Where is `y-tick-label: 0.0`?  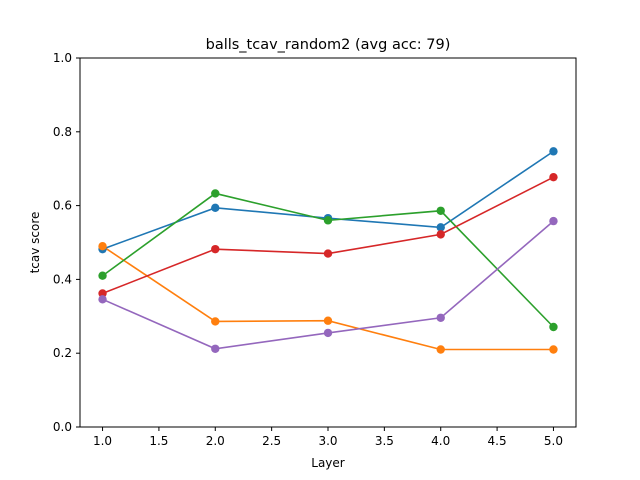 y-tick-label: 0.0 is located at coordinates (62, 427).